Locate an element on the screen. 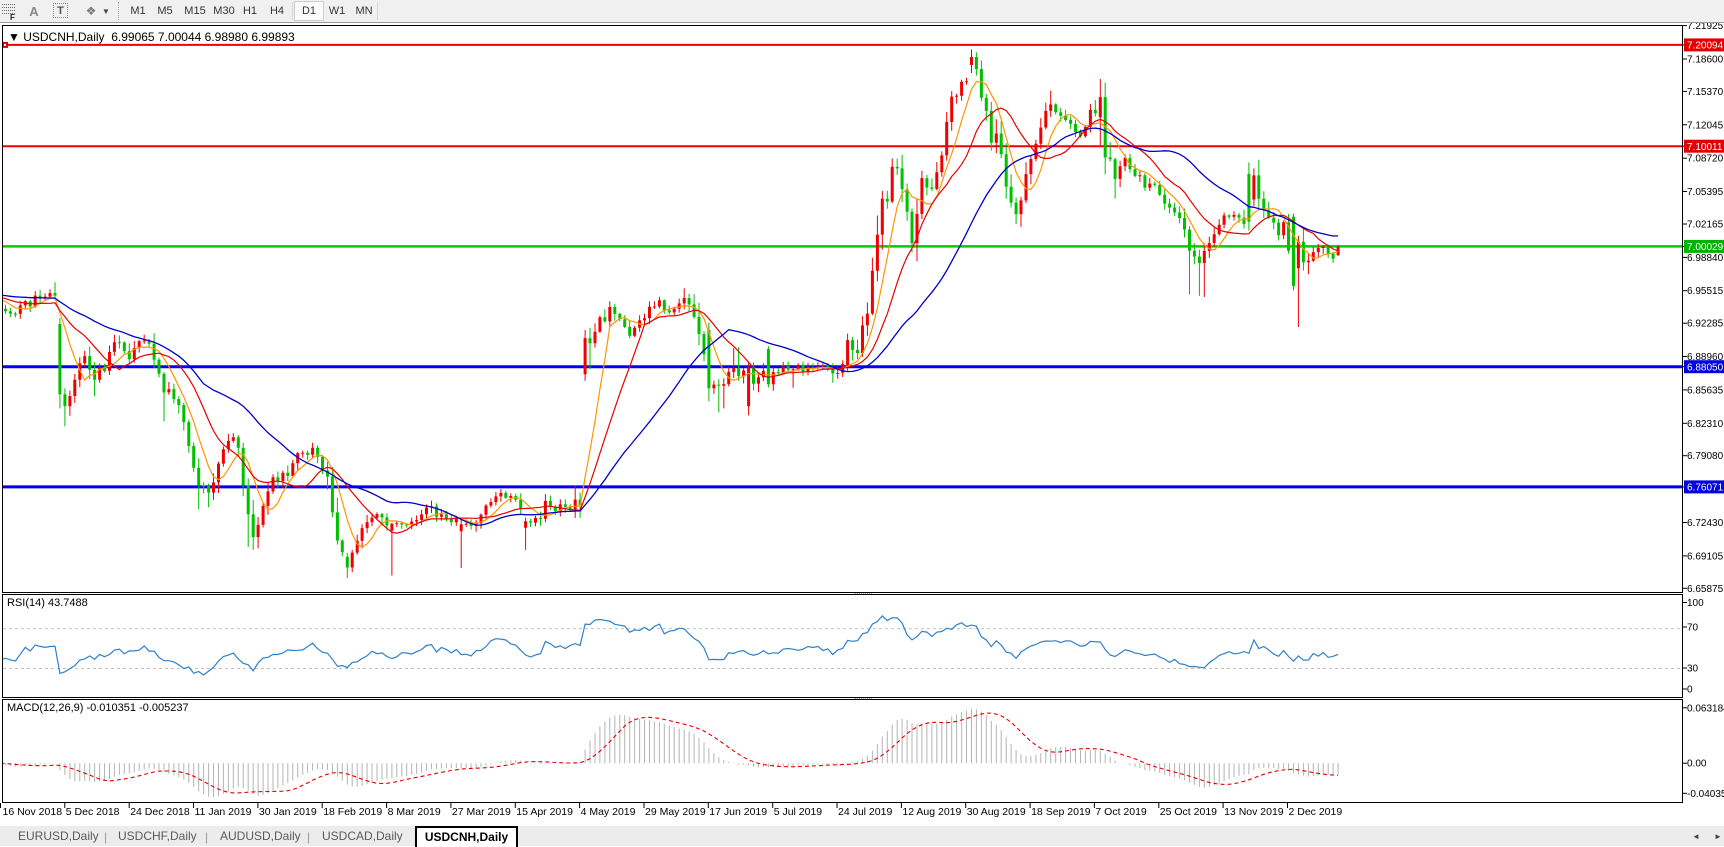  svg-text: 7.21925 is located at coordinates (1705, 26).